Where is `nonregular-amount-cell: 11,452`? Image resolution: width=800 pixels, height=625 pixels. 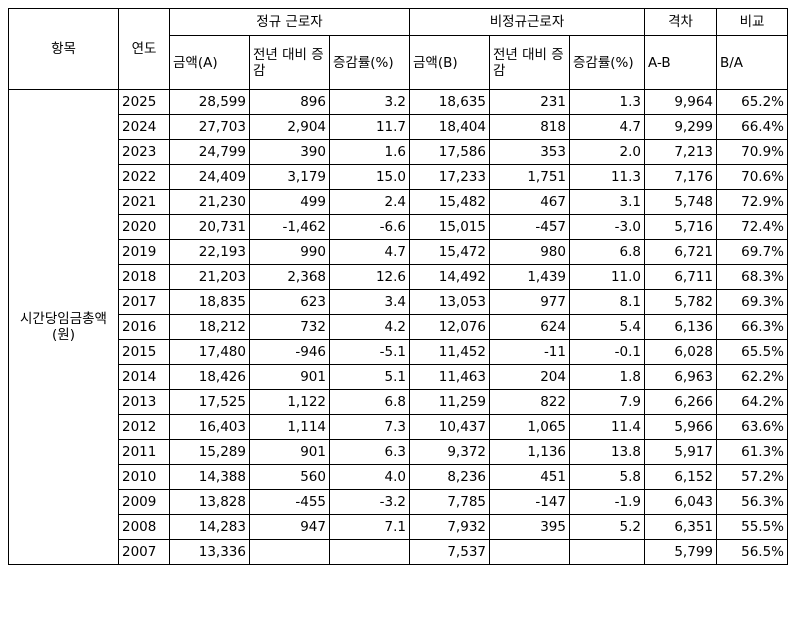 nonregular-amount-cell: 11,452 is located at coordinates (449, 352).